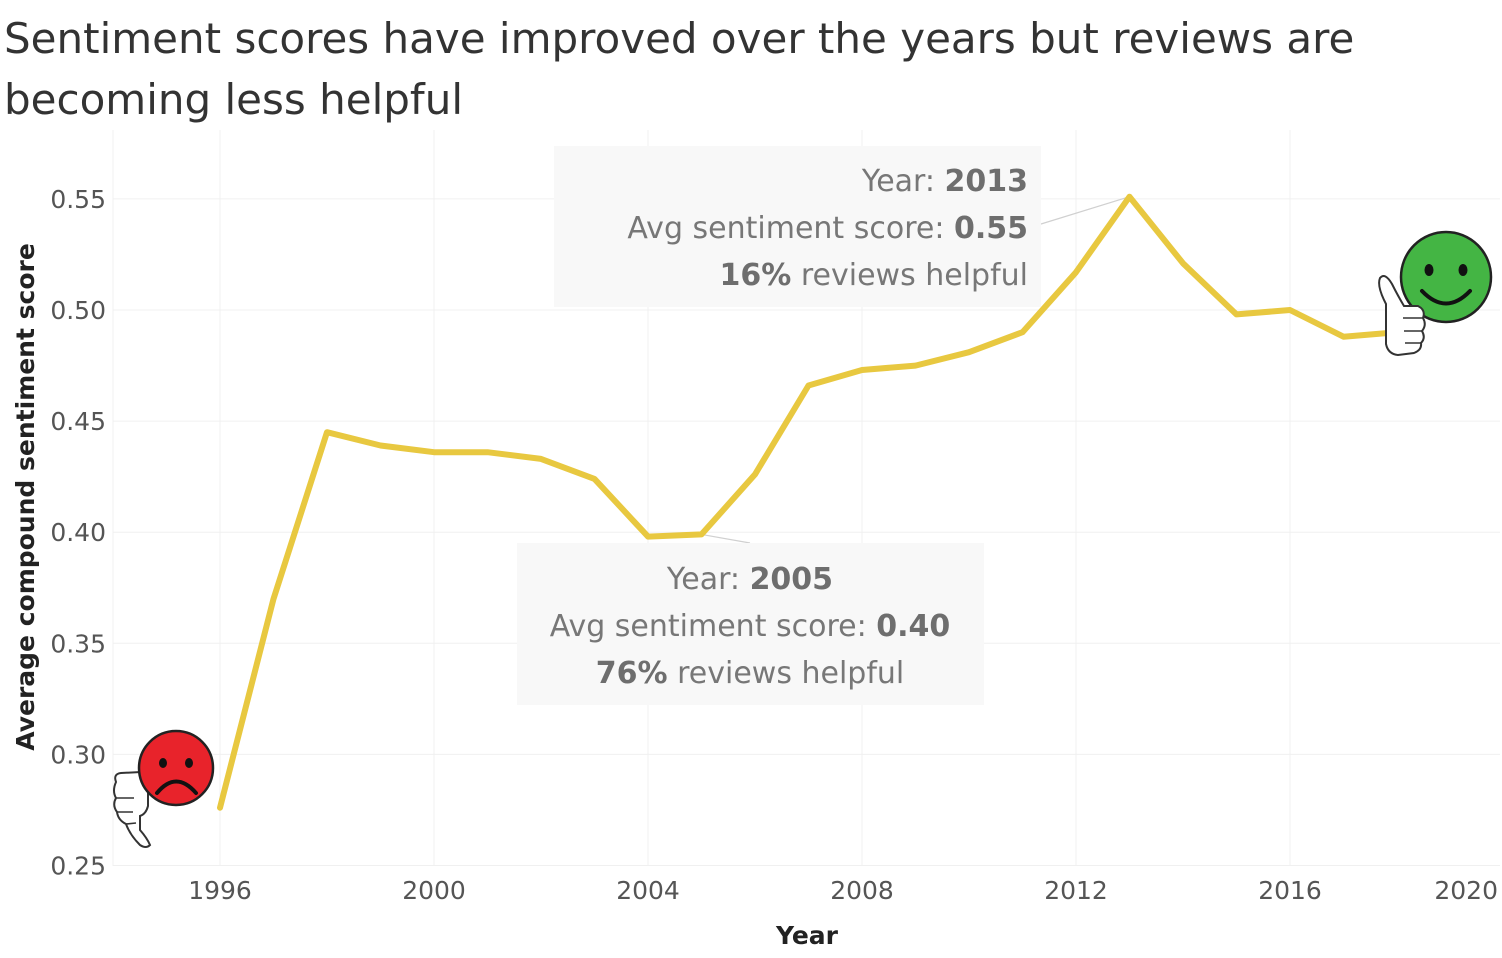  What do you see at coordinates (78, 421) in the screenshot?
I see `y-tick-label: 0.45` at bounding box center [78, 421].